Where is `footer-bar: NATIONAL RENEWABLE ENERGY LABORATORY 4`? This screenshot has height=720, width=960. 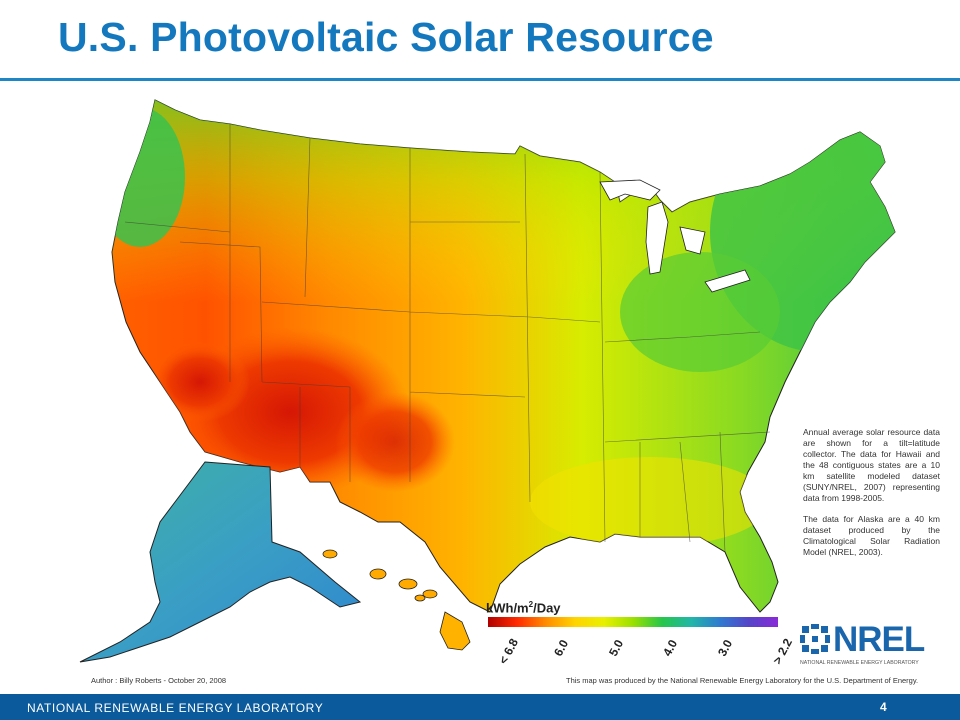
footer-bar: NATIONAL RENEWABLE ENERGY LABORATORY 4 is located at coordinates (480, 707).